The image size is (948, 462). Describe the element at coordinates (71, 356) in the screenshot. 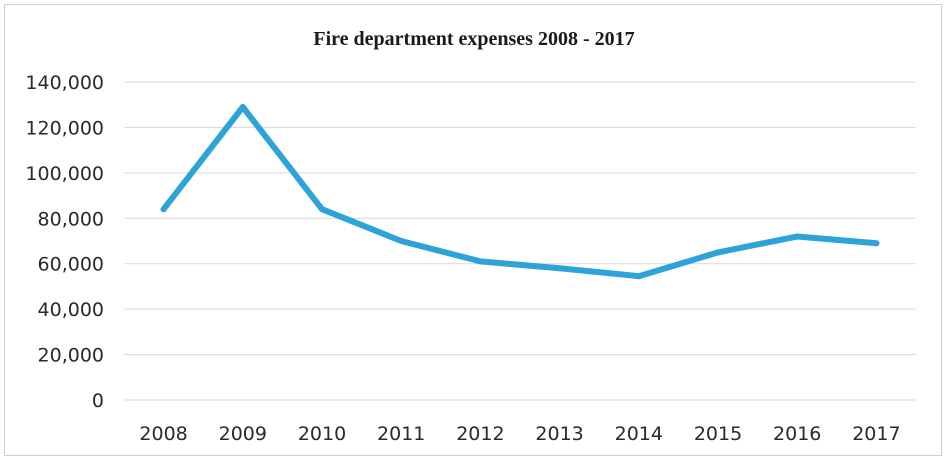

I see `y-tick-label: 20,000` at that location.